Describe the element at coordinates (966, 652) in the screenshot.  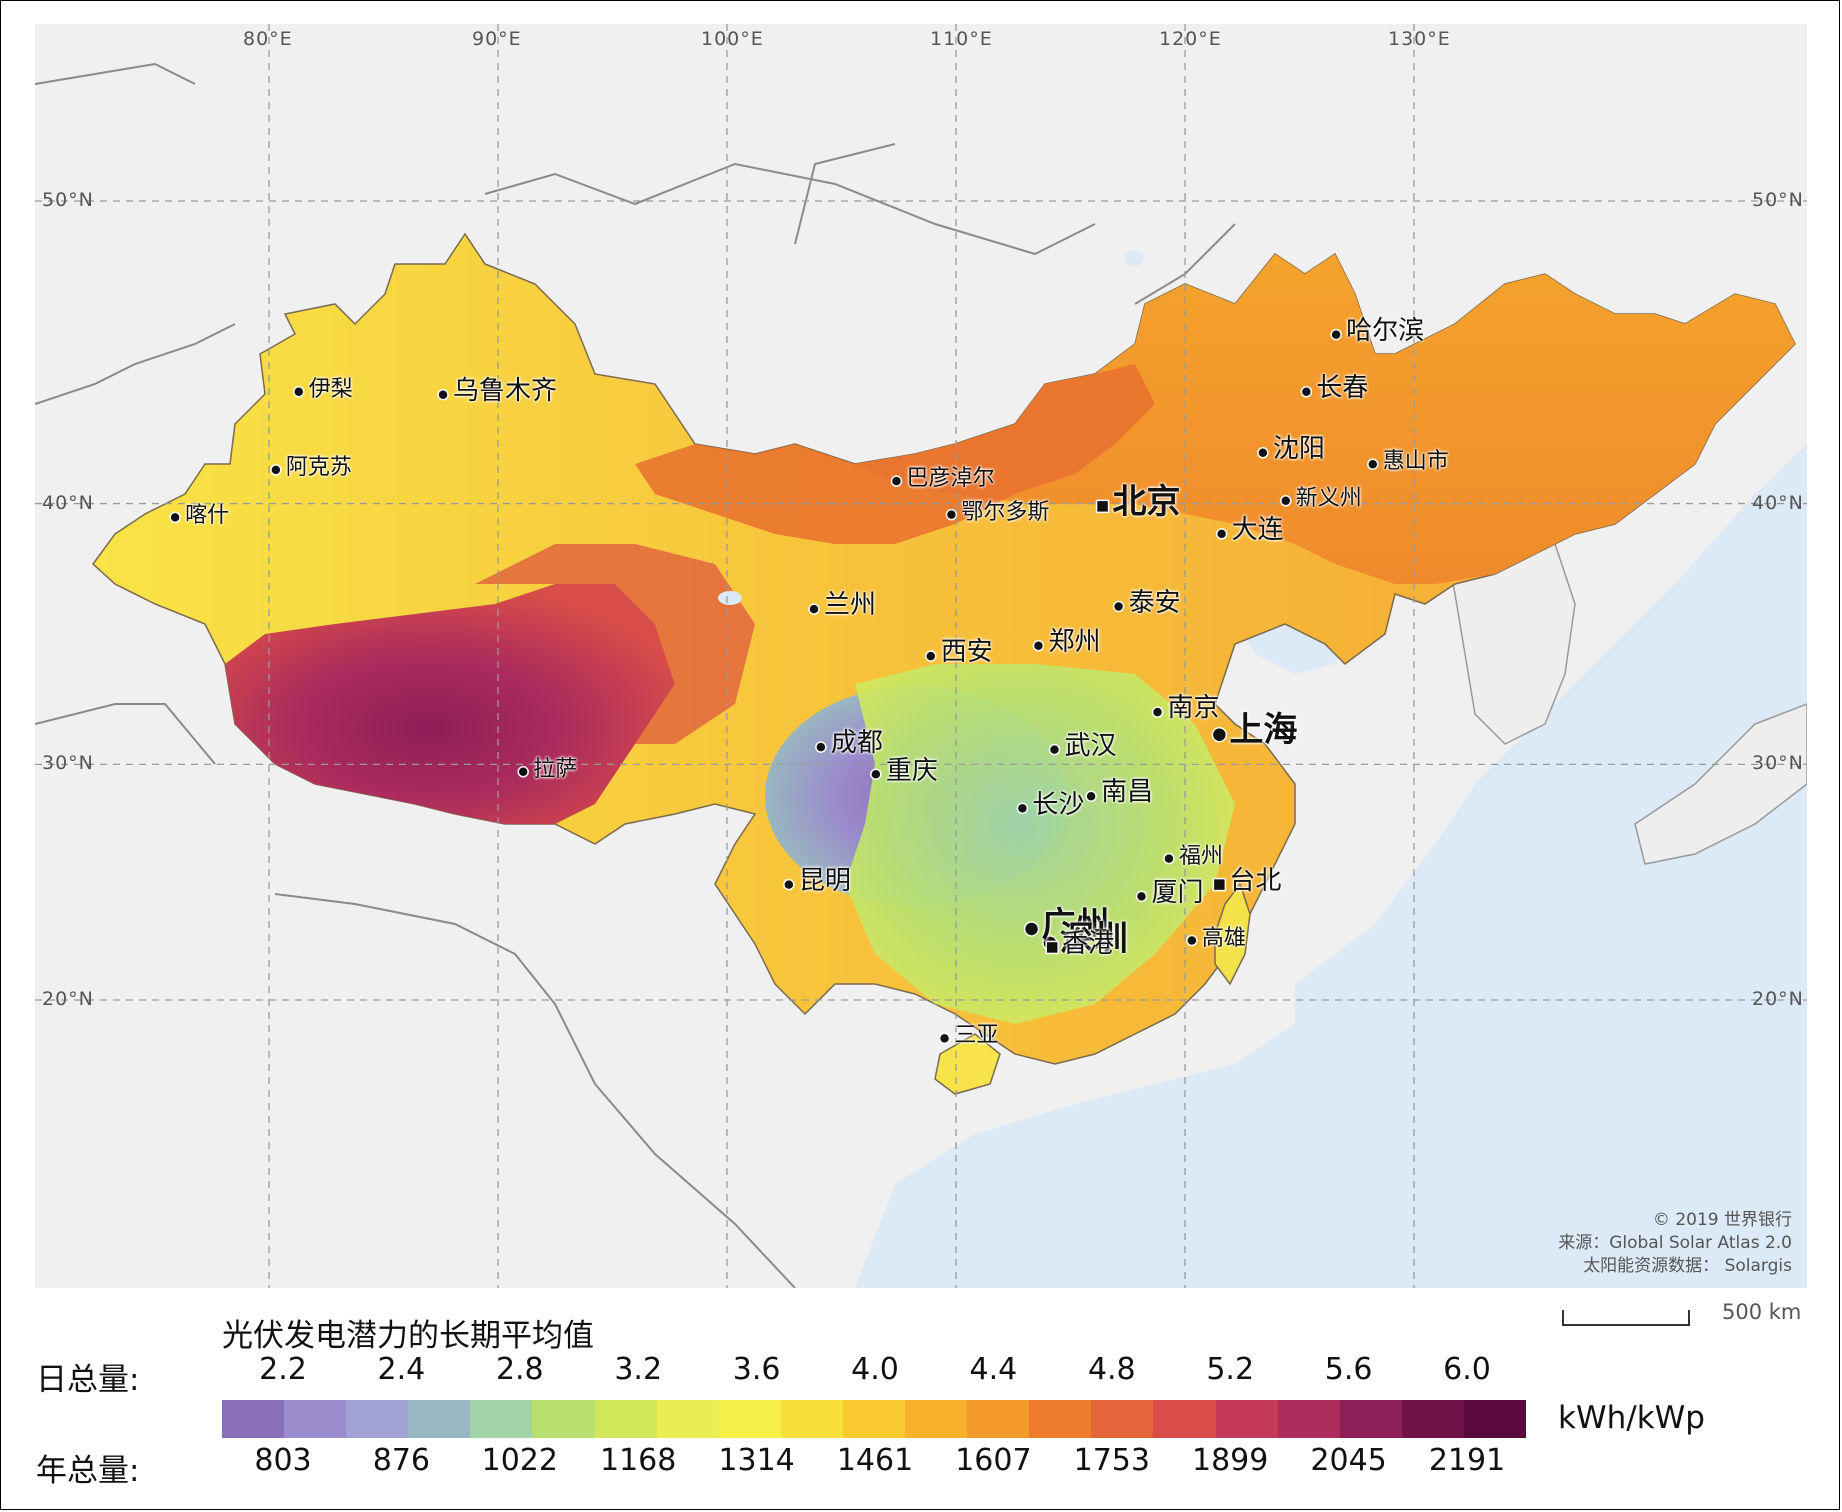
I see `city-label: 西安` at that location.